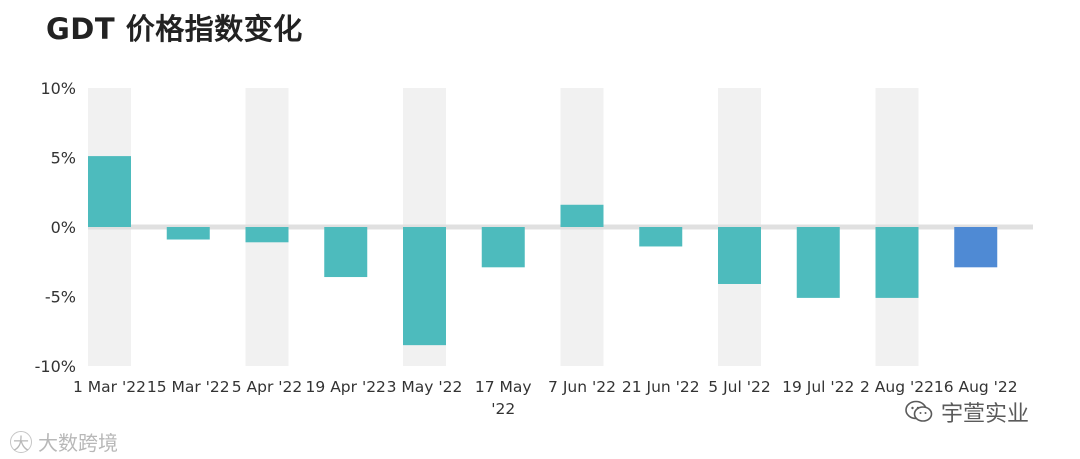 This screenshot has width=1080, height=459. What do you see at coordinates (818, 387) in the screenshot?
I see `x-tick-label: 19 Jul '22` at bounding box center [818, 387].